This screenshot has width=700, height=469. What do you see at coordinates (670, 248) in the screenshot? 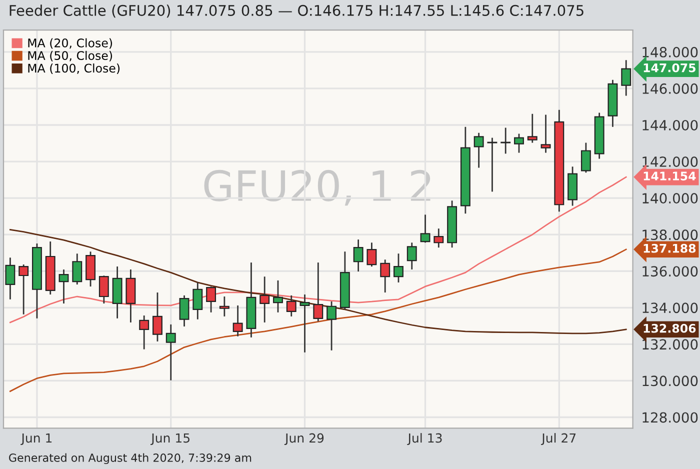
I see `text: 137.188` at bounding box center [670, 248].